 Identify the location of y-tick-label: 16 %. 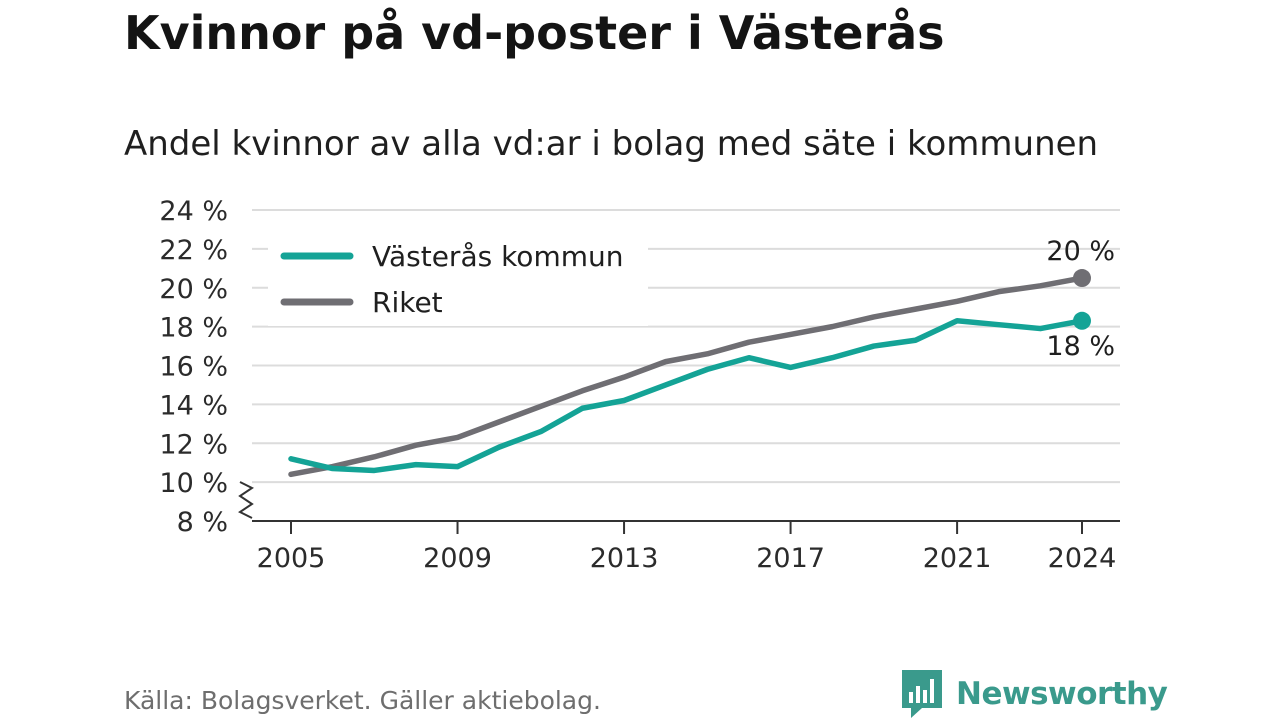
(193, 367).